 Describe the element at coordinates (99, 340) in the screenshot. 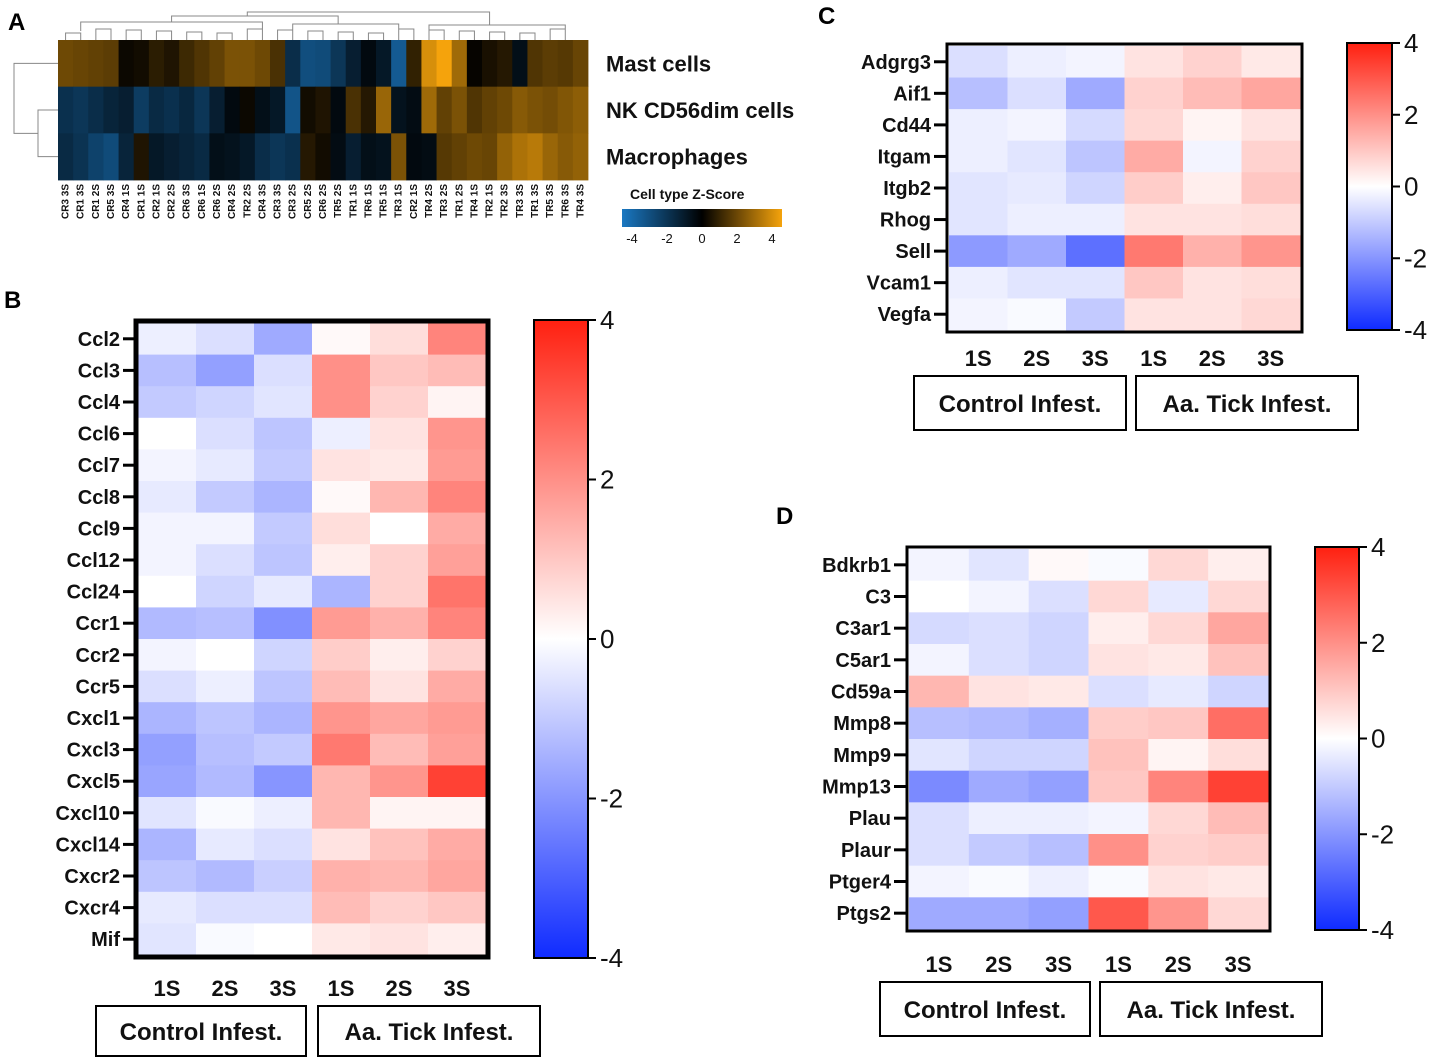

I see `row-label: Ccl2` at that location.